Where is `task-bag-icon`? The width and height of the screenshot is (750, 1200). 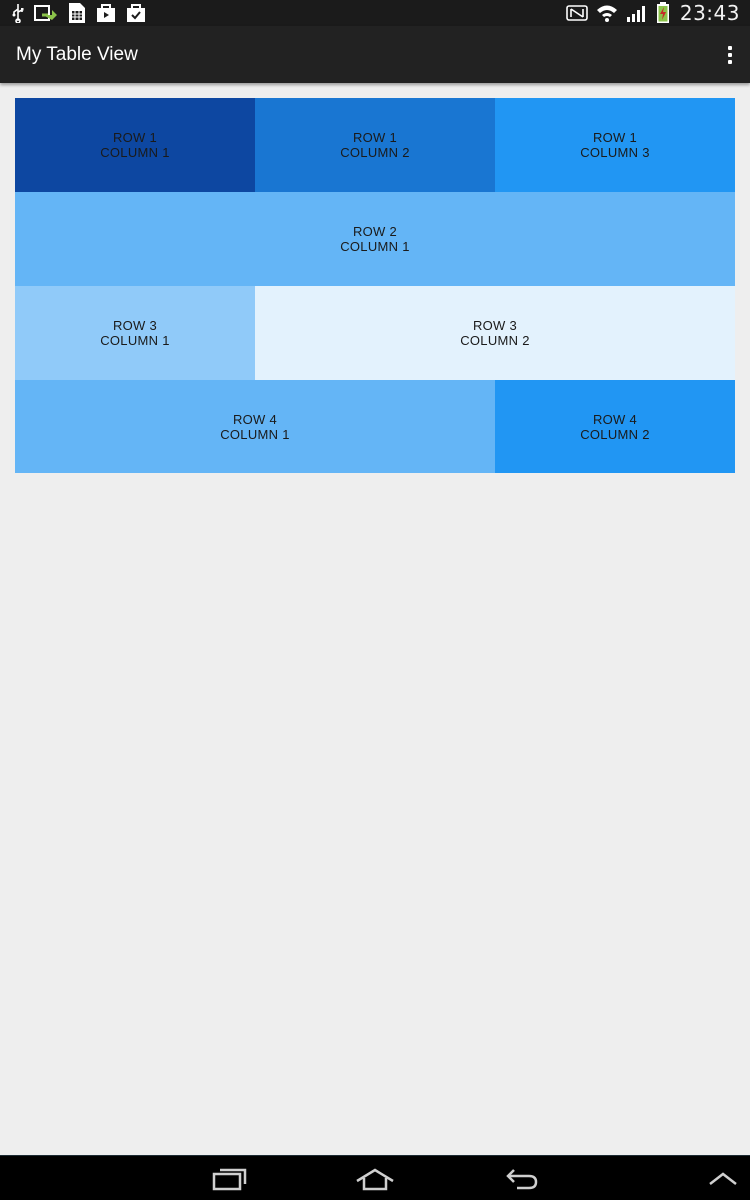
task-bag-icon is located at coordinates (136, 13).